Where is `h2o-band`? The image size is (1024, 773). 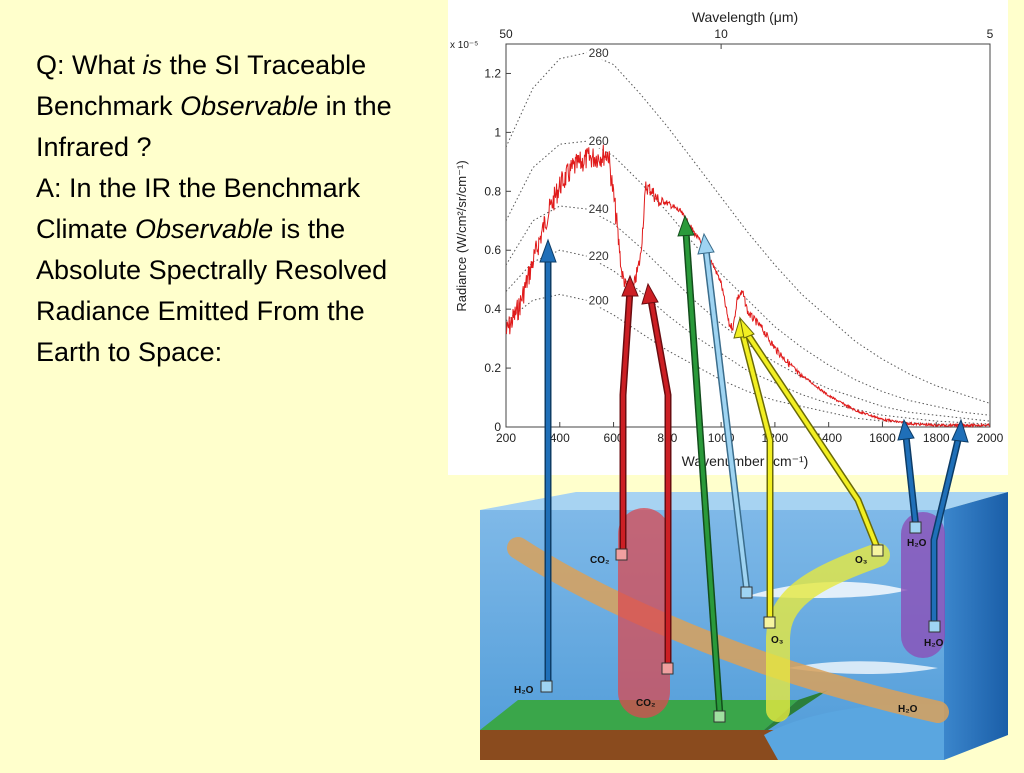
h2o-band is located at coordinates (728, 630).